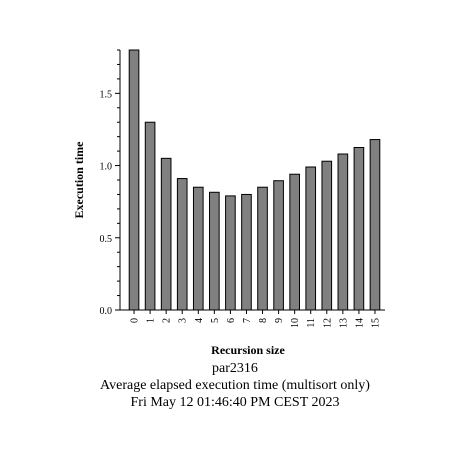  What do you see at coordinates (167, 320) in the screenshot?
I see `x-tick-label: 2` at bounding box center [167, 320].